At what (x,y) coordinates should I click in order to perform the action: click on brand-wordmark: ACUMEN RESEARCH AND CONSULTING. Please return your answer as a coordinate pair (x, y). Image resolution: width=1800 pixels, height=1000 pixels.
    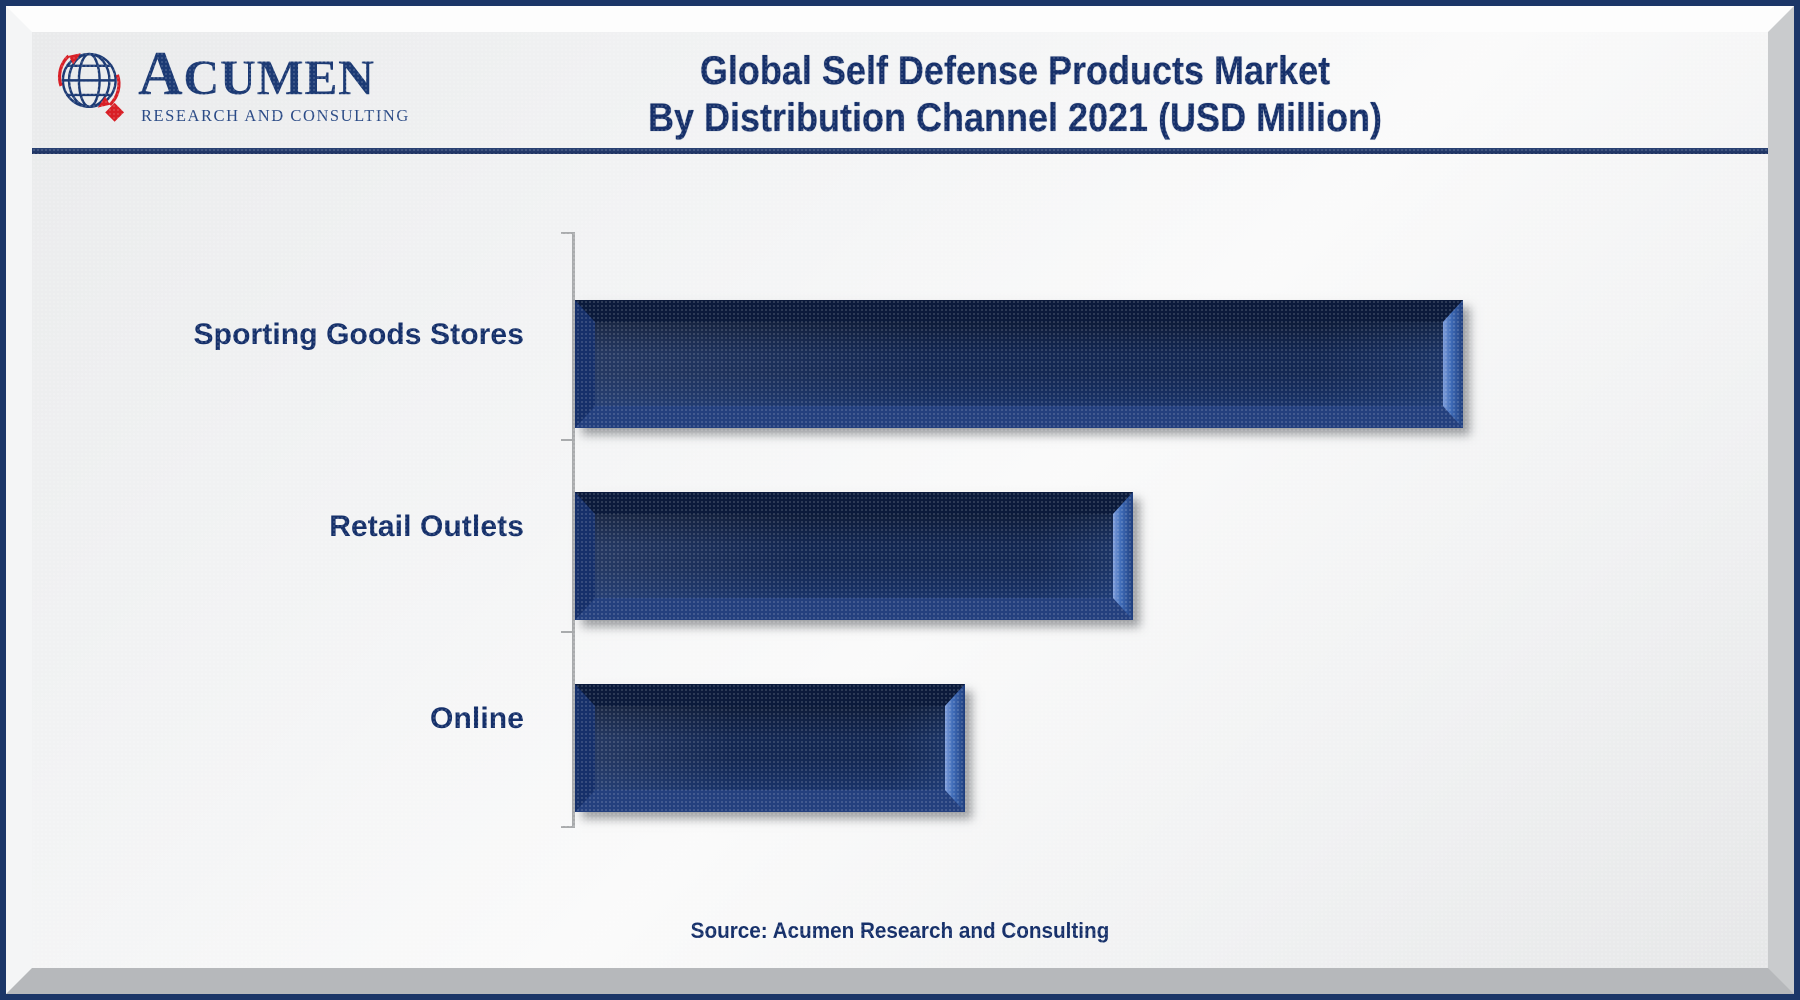
    Looking at the image, I should click on (274, 84).